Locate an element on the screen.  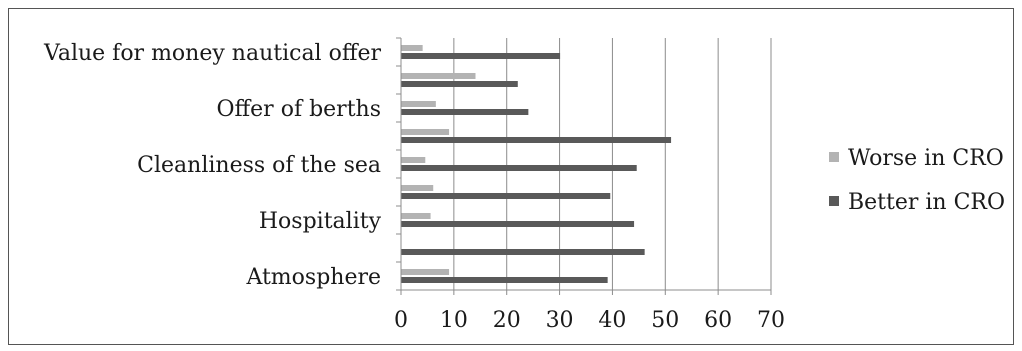
x-tick-labels: 0 10 20 30 40 50 60 70 is located at coordinates (589, 320).